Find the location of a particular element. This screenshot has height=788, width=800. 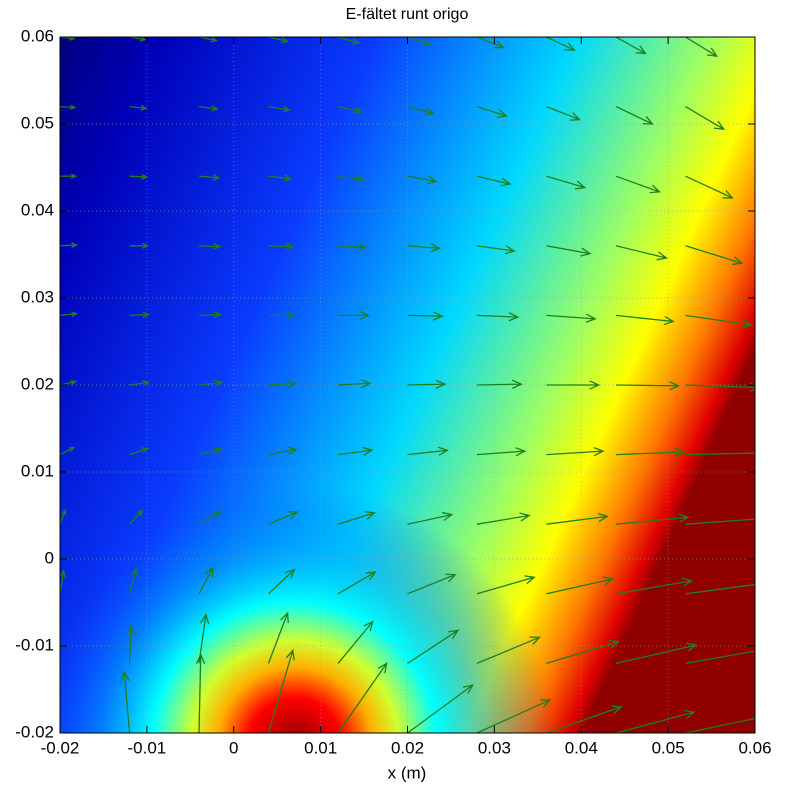

x-tick-label: 0.06 is located at coordinates (754, 747).